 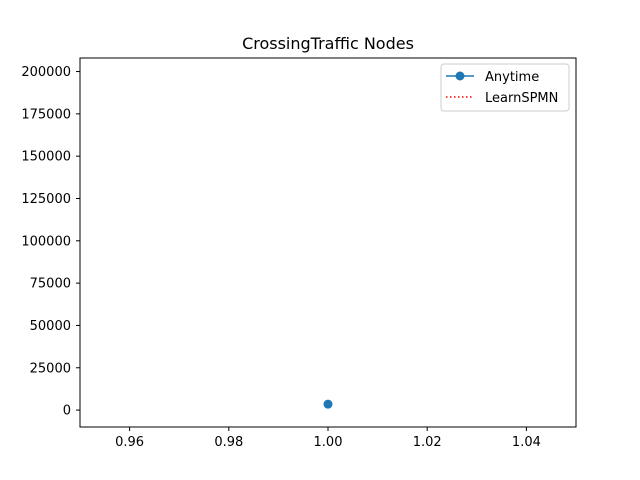 I want to click on y-tick-label: 75000, so click(x=50, y=284).